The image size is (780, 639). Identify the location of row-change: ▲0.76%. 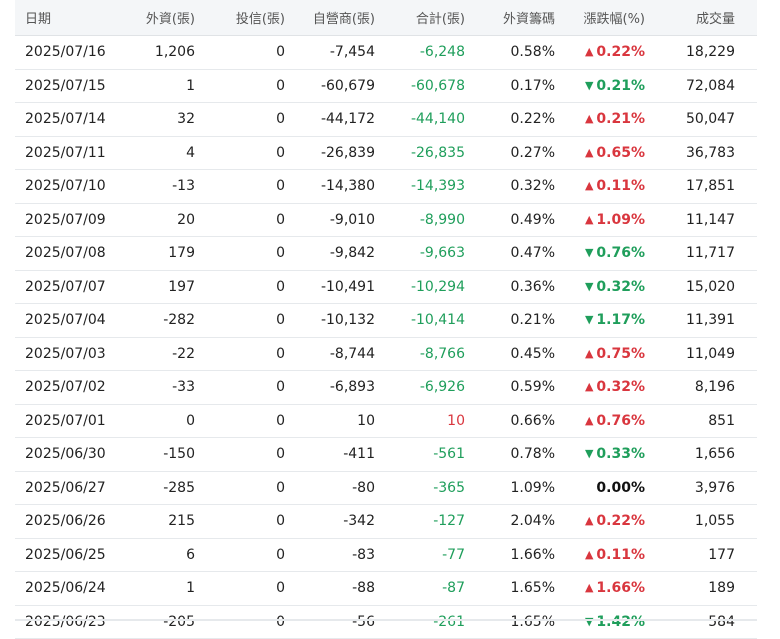
(600, 421).